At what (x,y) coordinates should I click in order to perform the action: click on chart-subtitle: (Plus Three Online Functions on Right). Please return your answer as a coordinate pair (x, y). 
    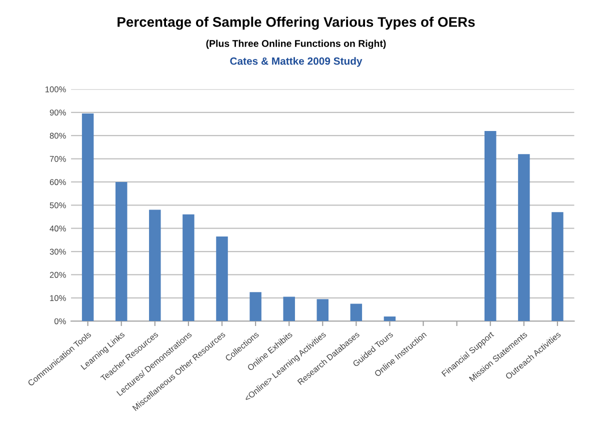
    Looking at the image, I should click on (296, 44).